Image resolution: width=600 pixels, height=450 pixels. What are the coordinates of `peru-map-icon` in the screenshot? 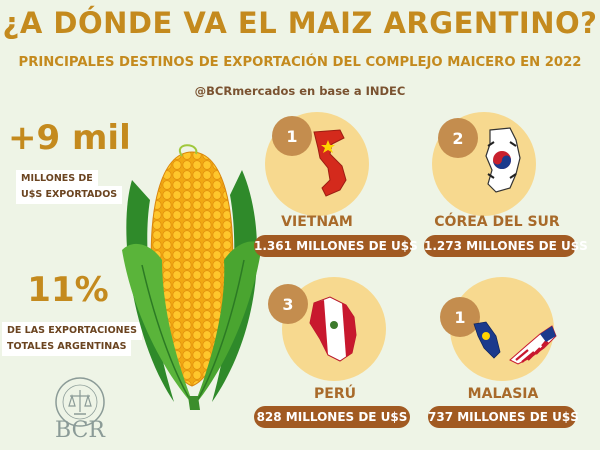 It's located at (333, 329).